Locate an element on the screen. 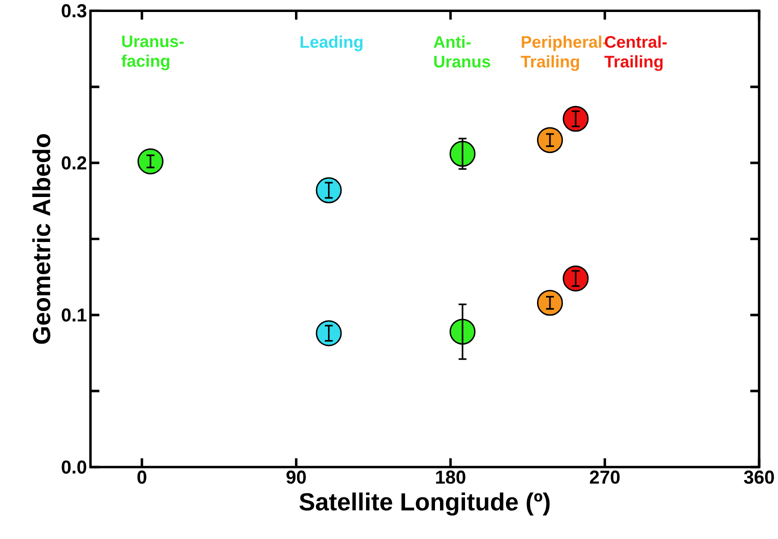 Image resolution: width=778 pixels, height=539 pixels. legend-label: Uranus-facing is located at coordinates (152, 53).